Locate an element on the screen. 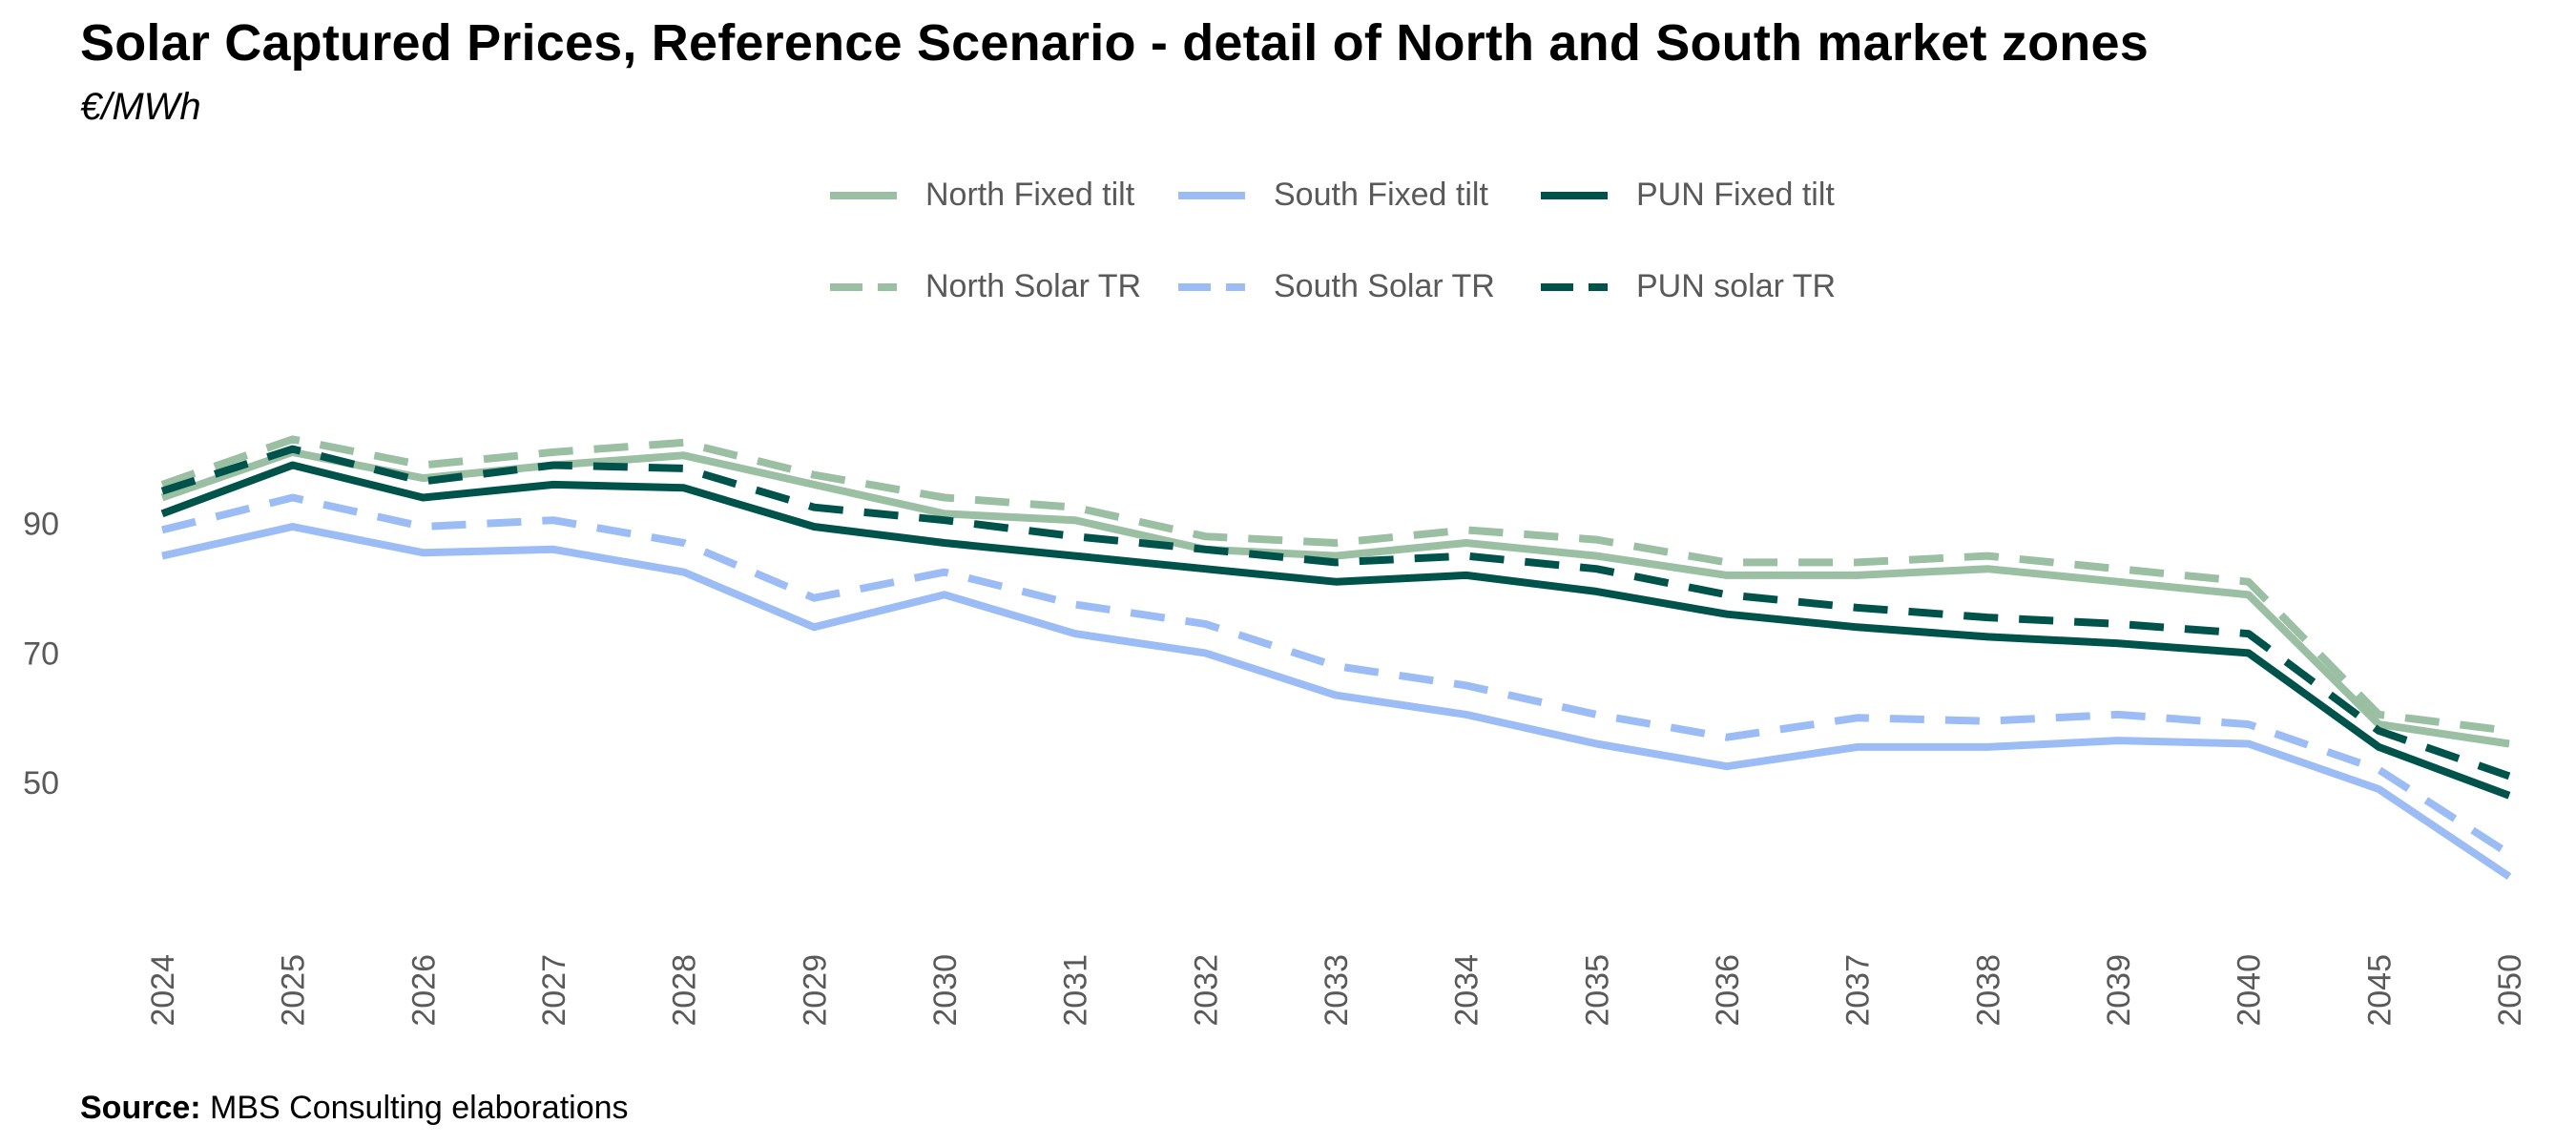 The image size is (2576, 1145). legend-label-pun-fixed: PUN Fixed tilt is located at coordinates (1735, 195).